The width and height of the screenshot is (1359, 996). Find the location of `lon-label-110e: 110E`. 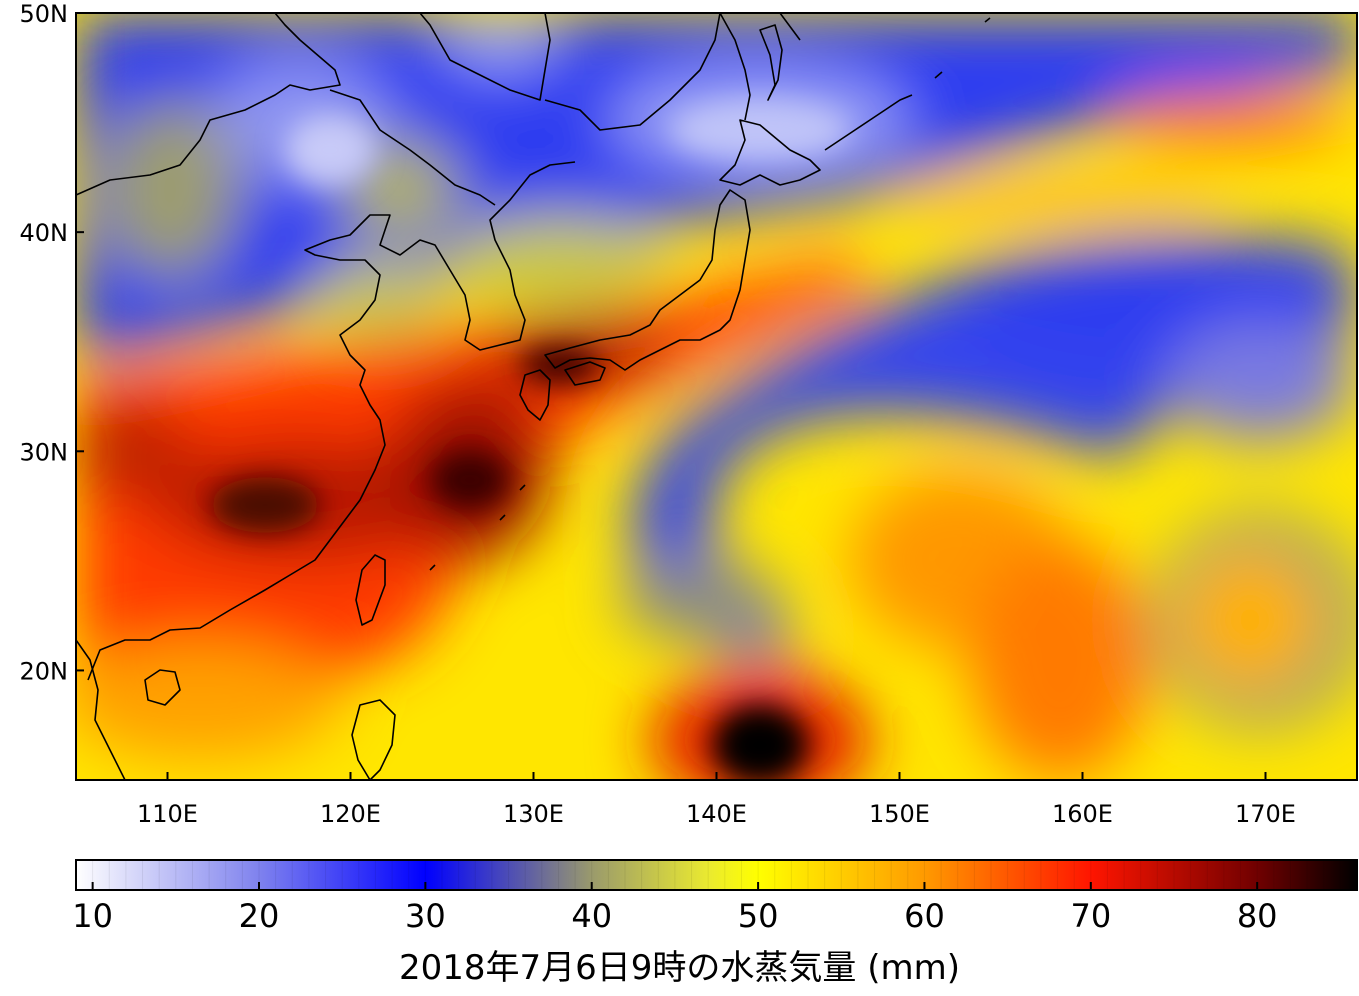

lon-label-110e: 110E is located at coordinates (167, 814).